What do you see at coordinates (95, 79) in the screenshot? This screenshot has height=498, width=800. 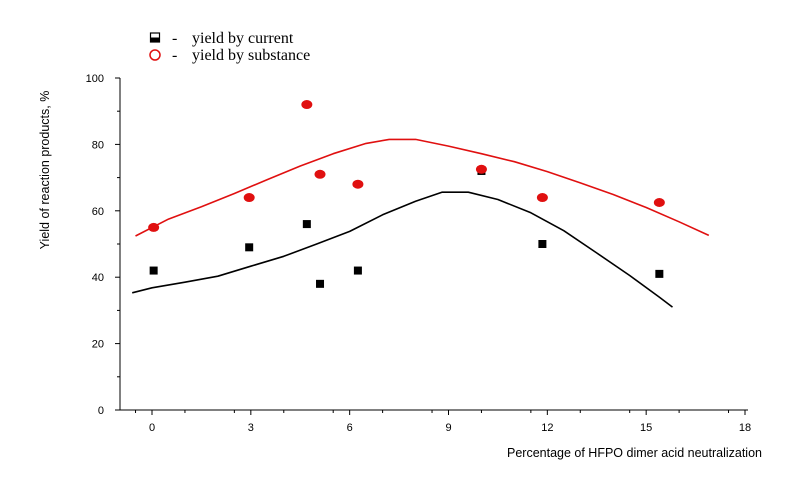 I see `y-tick-label: 100` at bounding box center [95, 79].